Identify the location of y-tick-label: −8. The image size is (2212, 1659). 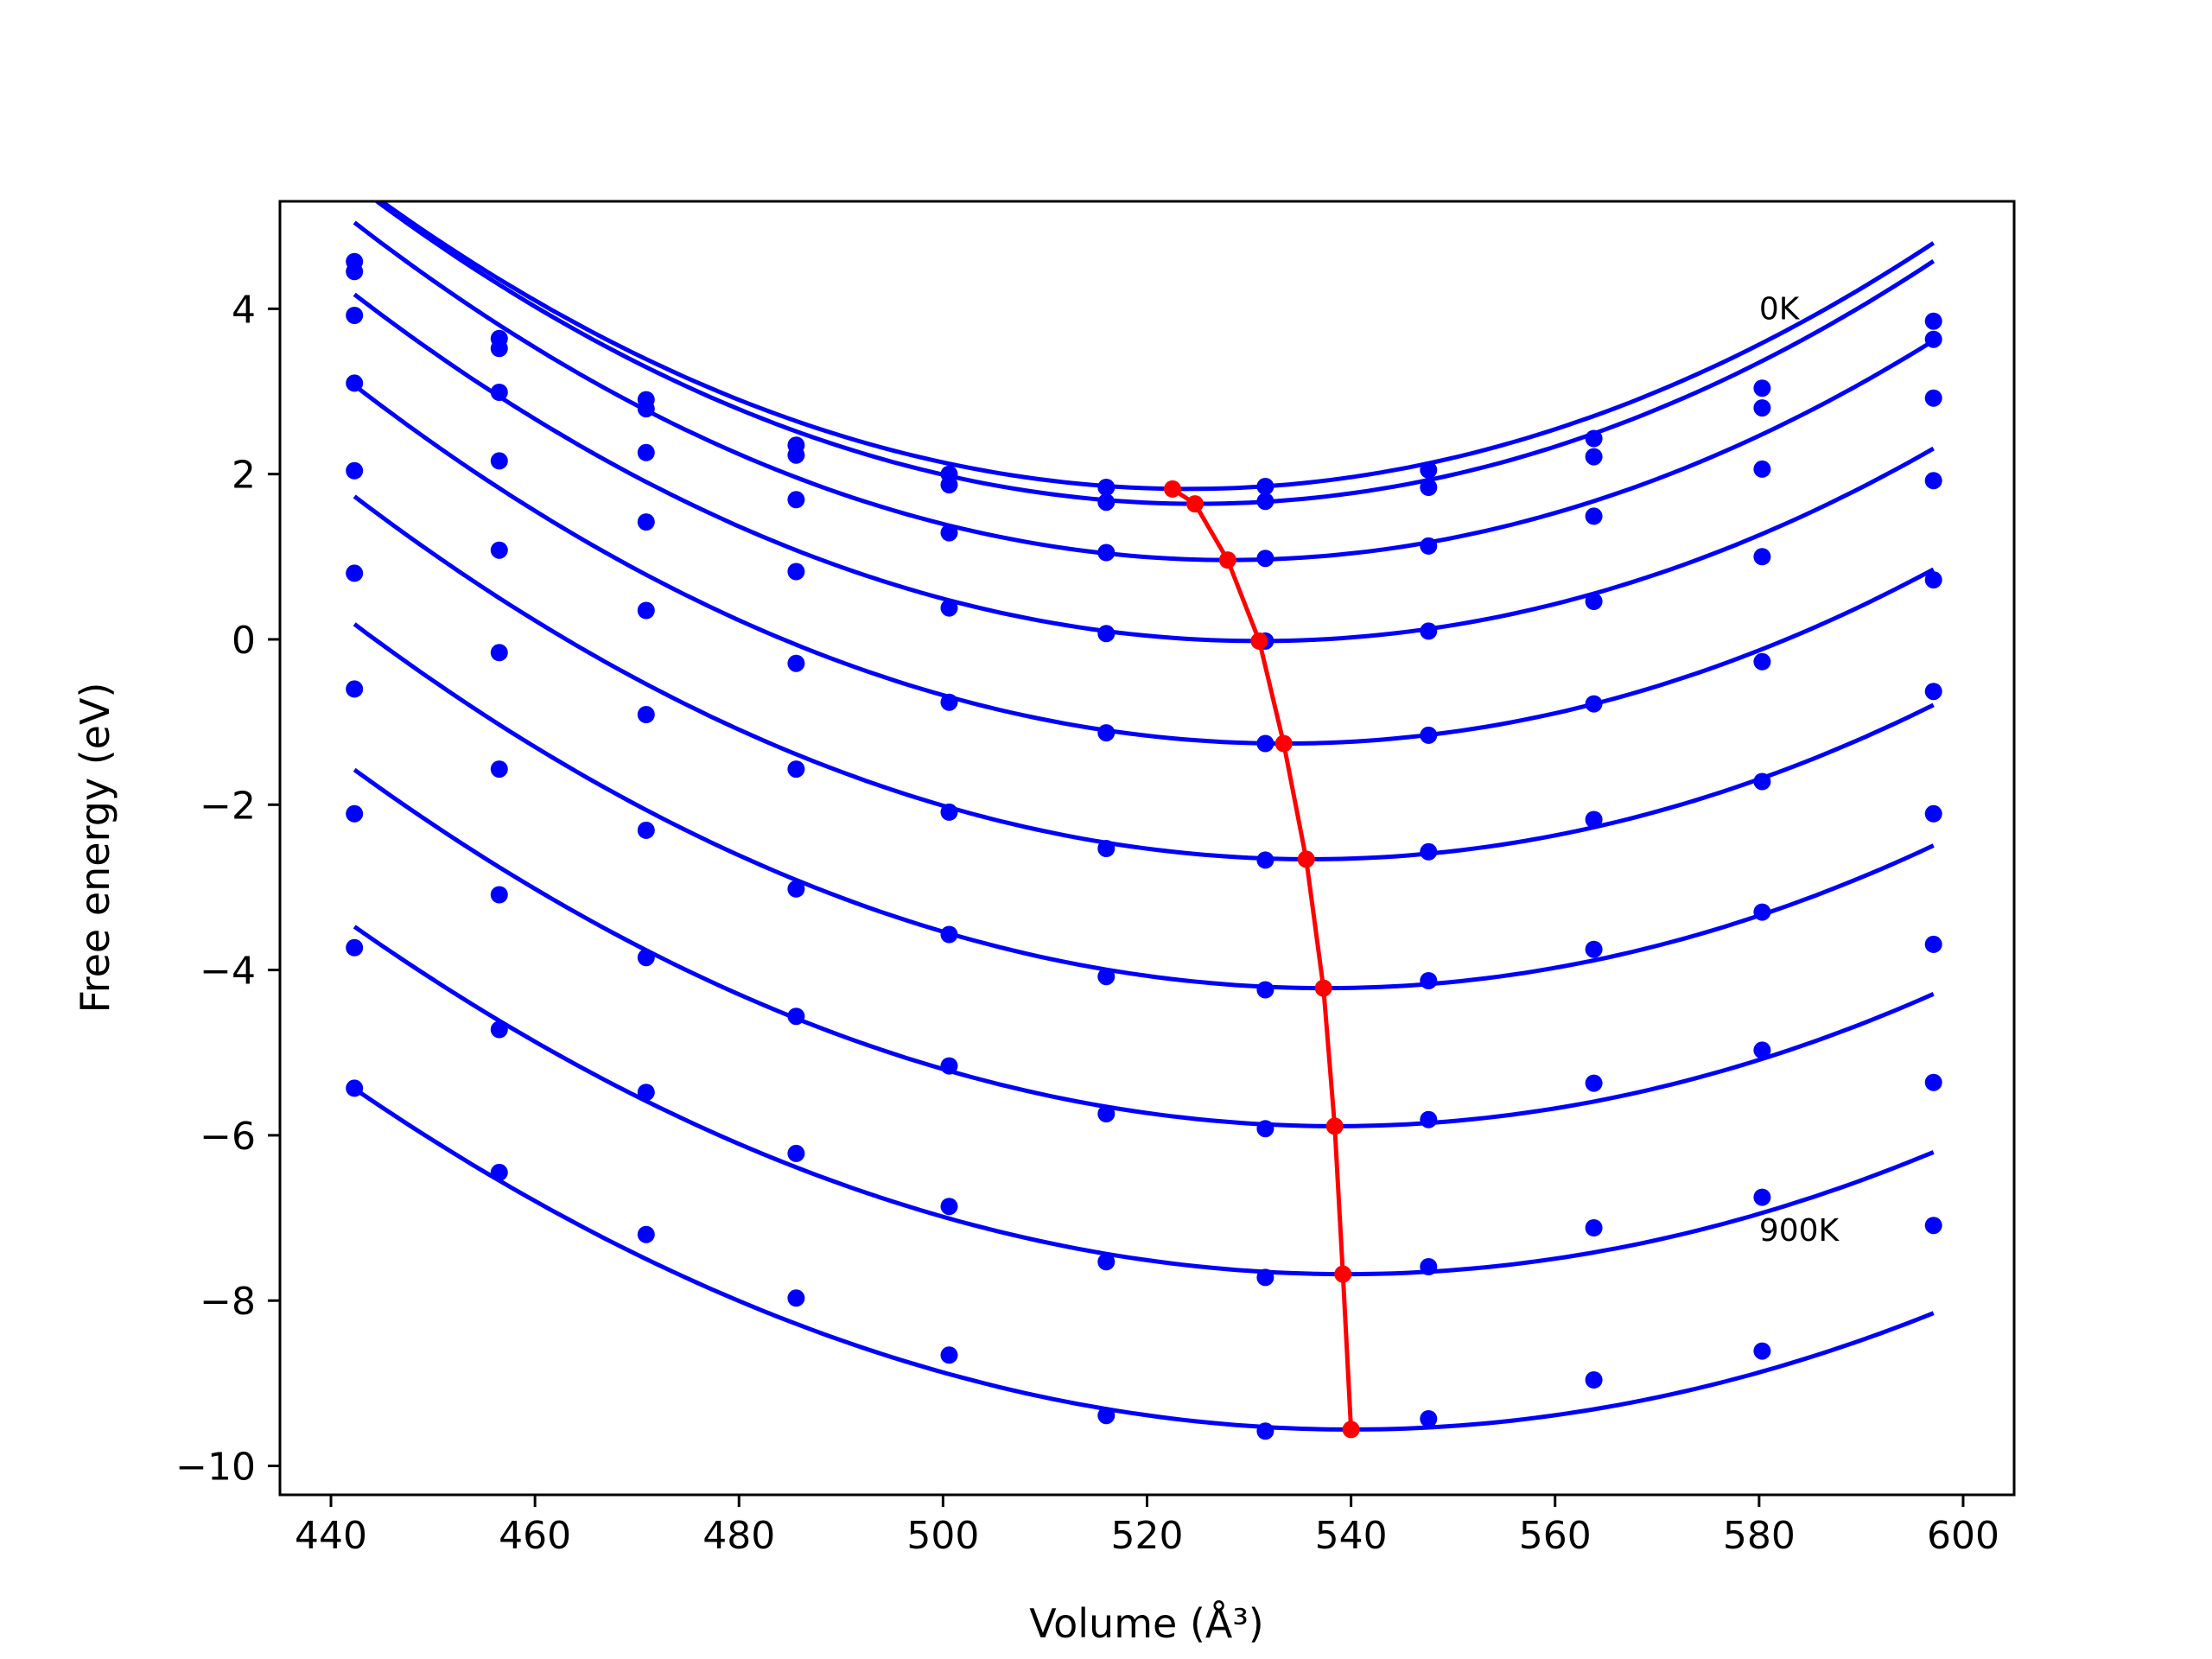
(228, 1302).